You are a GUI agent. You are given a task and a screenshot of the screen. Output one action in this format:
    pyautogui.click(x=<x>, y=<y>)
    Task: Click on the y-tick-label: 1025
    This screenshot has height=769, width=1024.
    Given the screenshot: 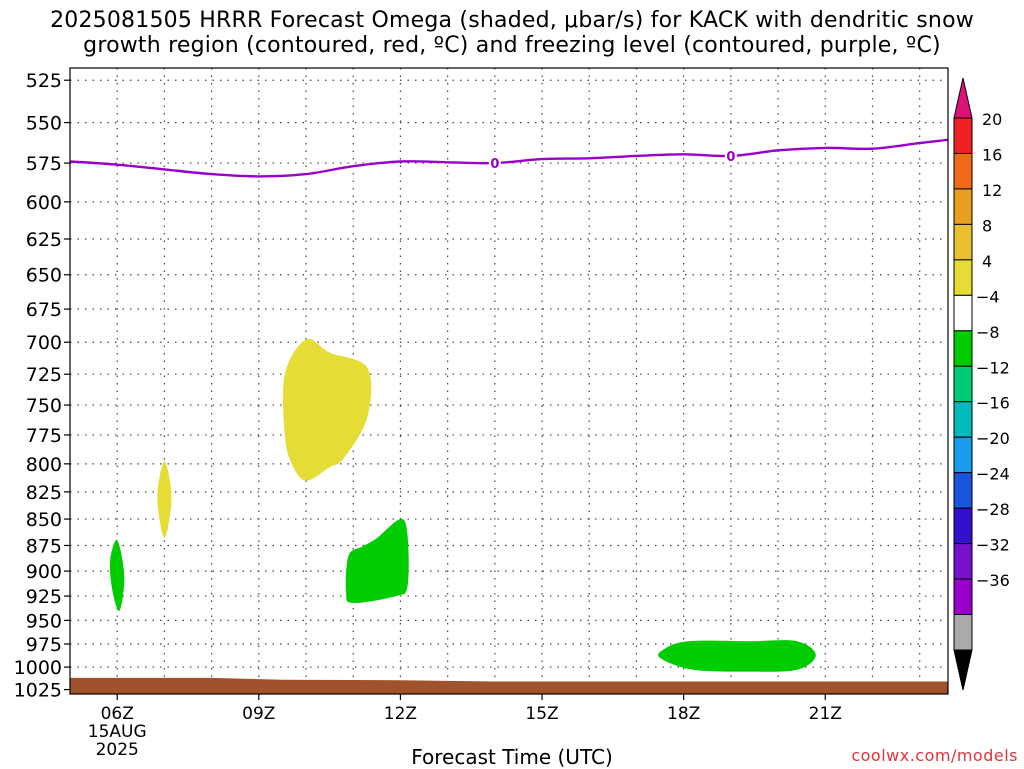 What is the action you would take?
    pyautogui.click(x=38, y=691)
    